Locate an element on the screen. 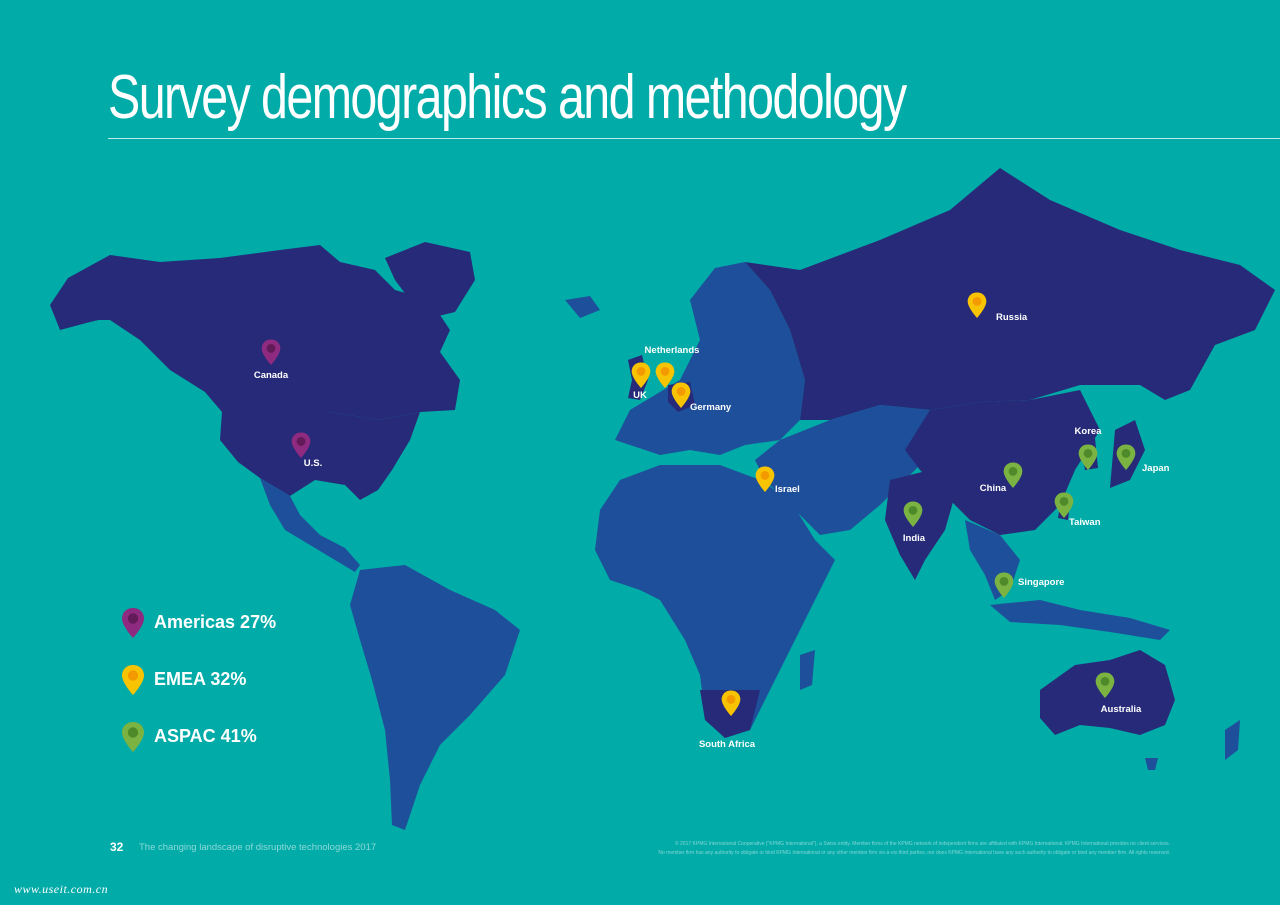  land-indonesia is located at coordinates (1080, 620).